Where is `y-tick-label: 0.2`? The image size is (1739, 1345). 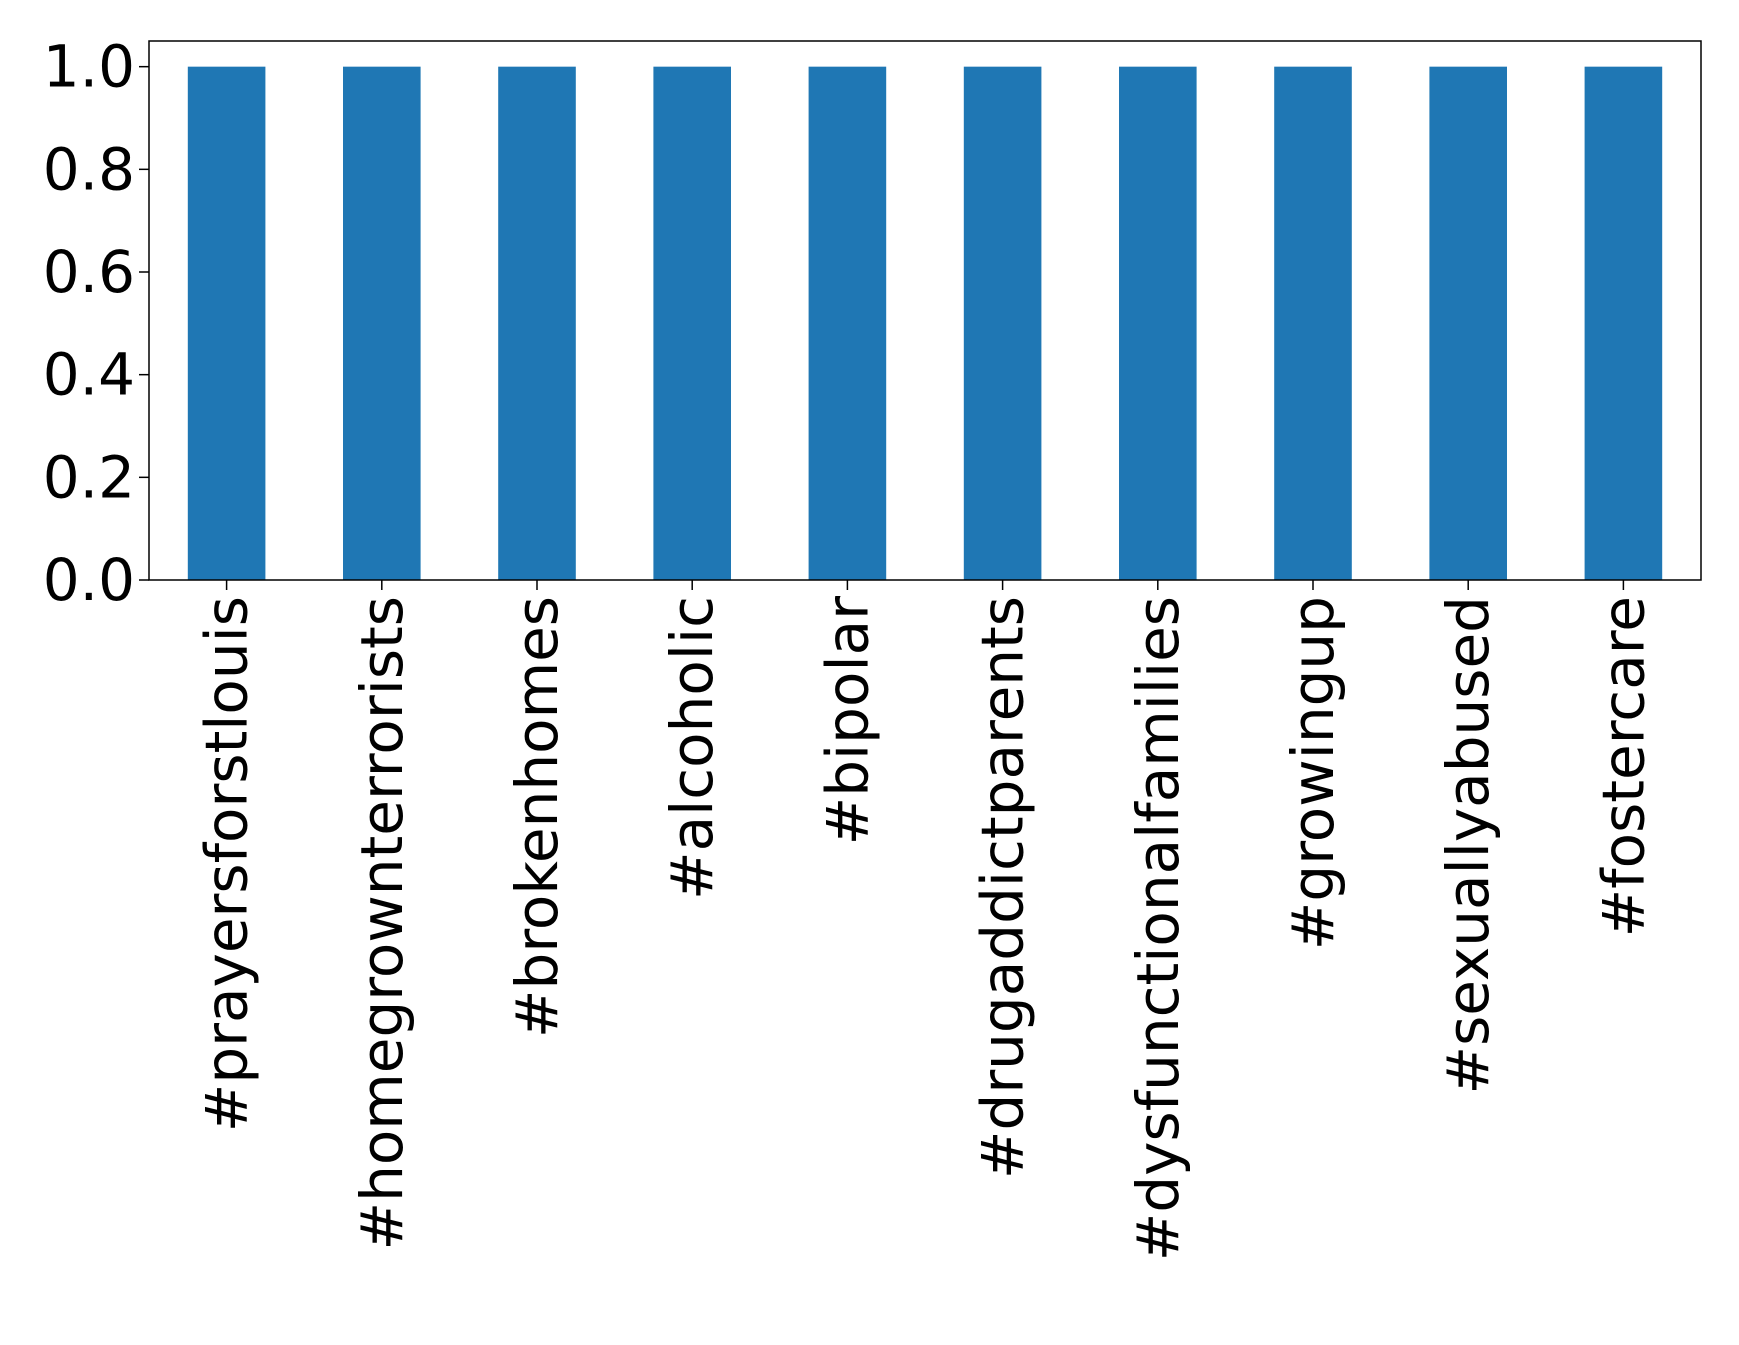
y-tick-label: 0.2 is located at coordinates (89, 477).